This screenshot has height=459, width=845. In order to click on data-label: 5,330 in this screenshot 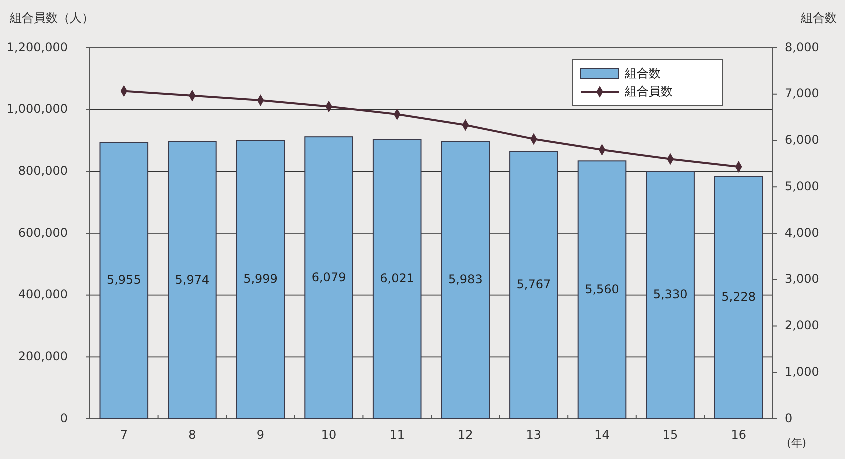, I will do `click(670, 295)`.